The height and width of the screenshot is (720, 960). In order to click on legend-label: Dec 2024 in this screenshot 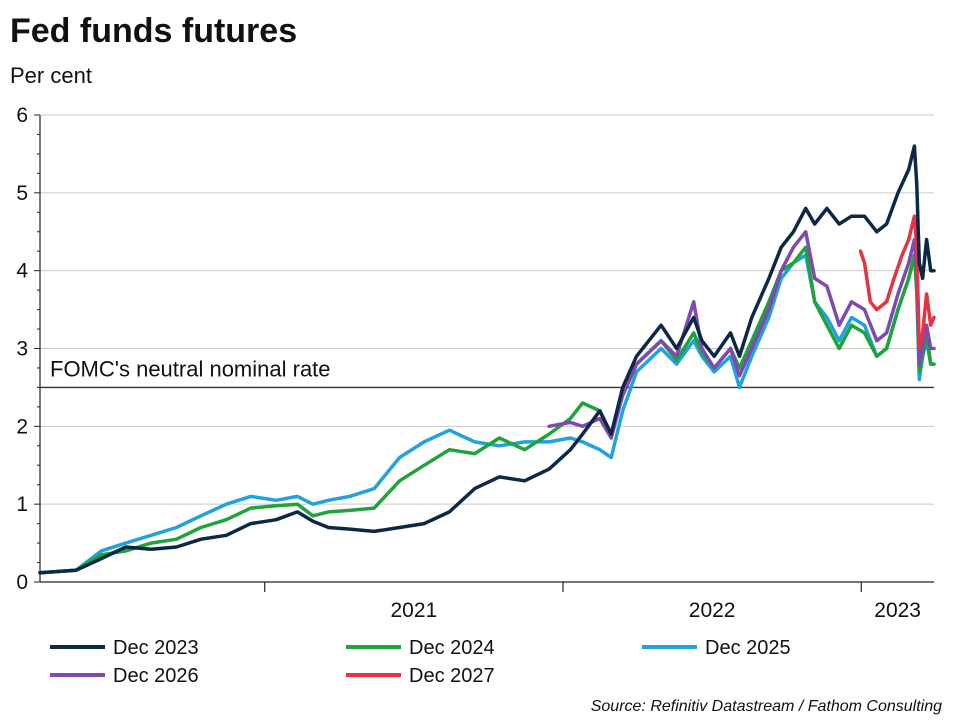, I will do `click(452, 648)`.